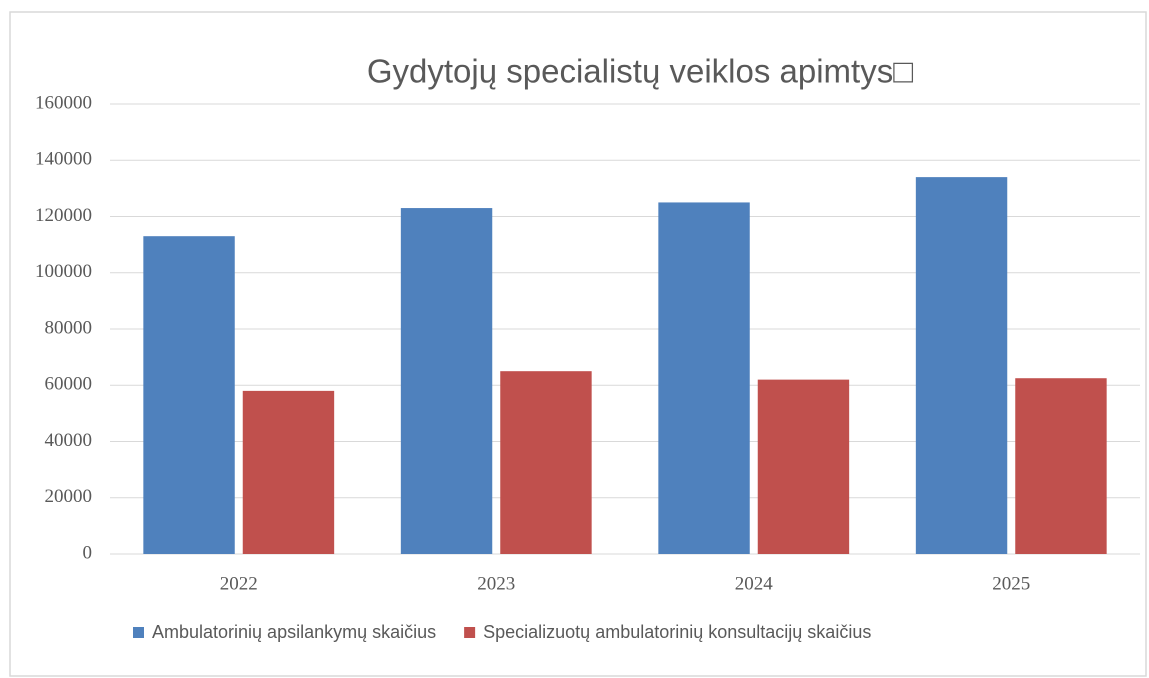 This screenshot has width=1149, height=678. Describe the element at coordinates (63, 159) in the screenshot. I see `y-tick-label: 140000` at that location.